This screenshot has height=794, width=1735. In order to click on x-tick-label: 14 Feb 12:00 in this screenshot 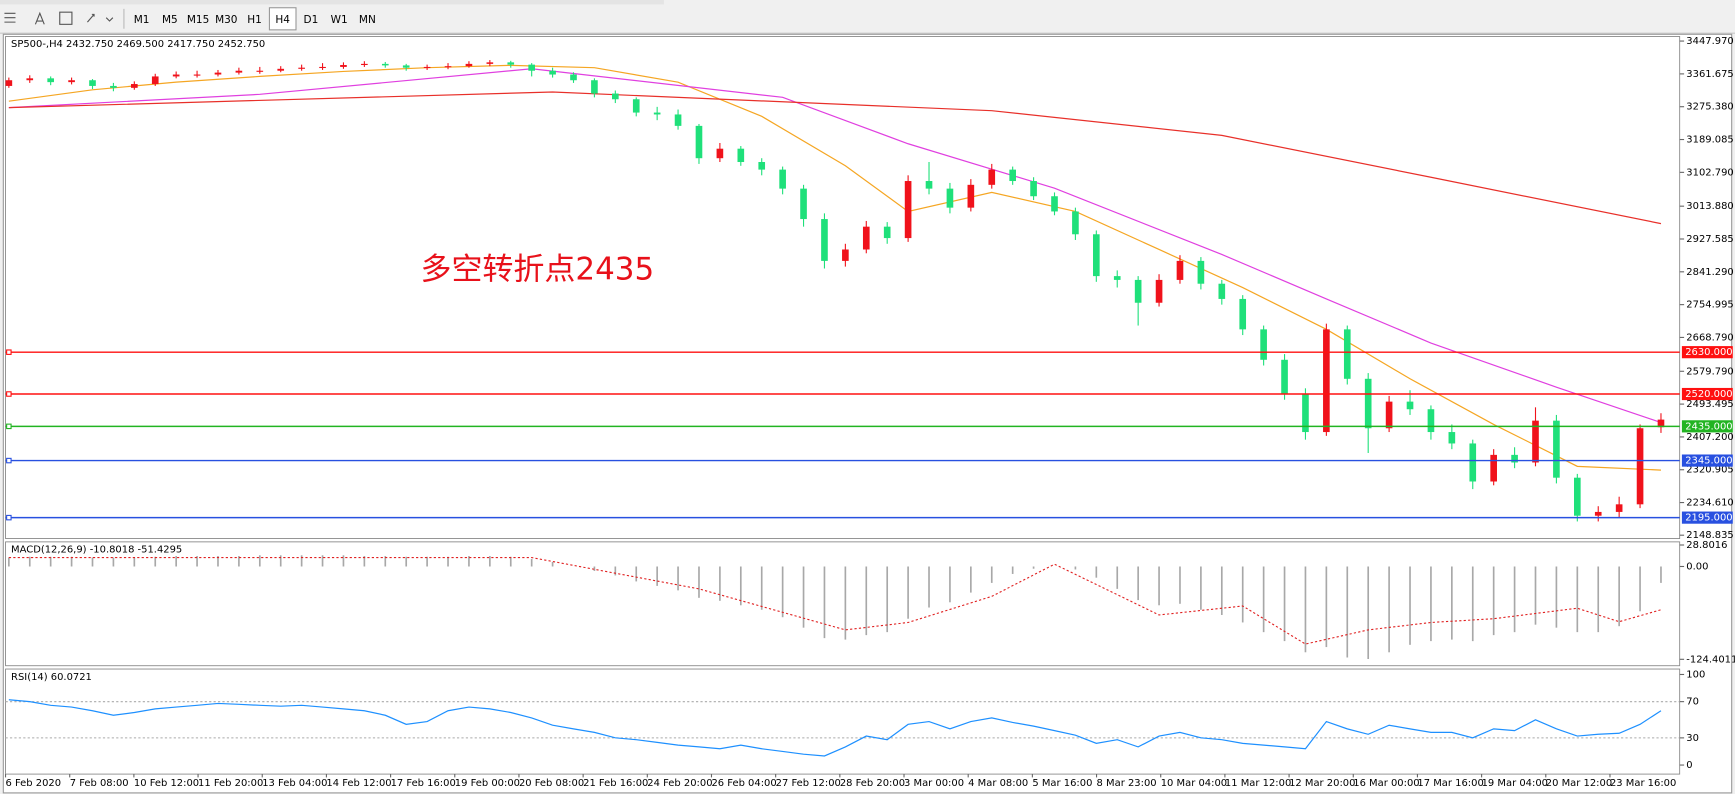, I will do `click(358, 783)`.